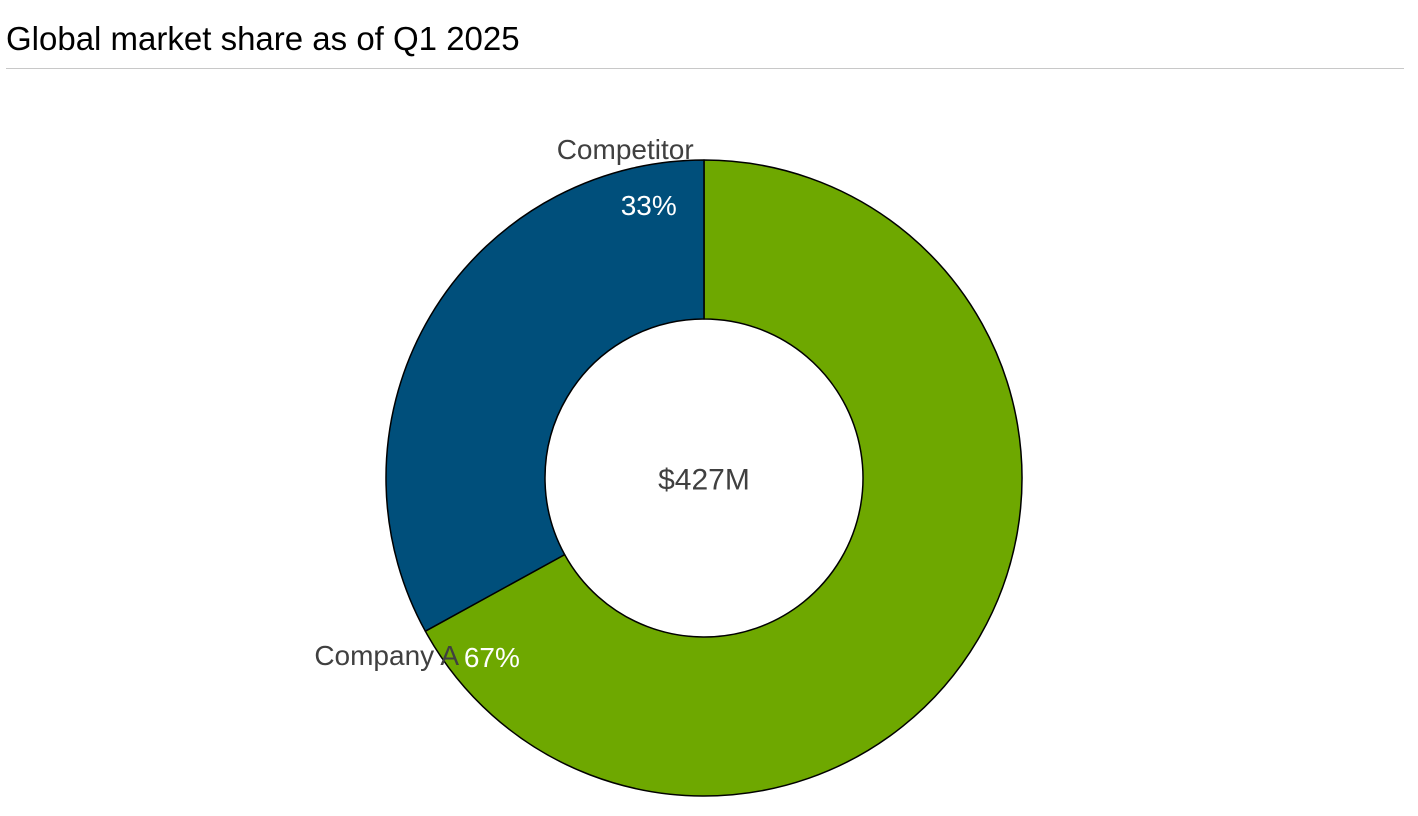 This screenshot has height=816, width=1418. I want to click on value-label-competitor: 33%, so click(649, 205).